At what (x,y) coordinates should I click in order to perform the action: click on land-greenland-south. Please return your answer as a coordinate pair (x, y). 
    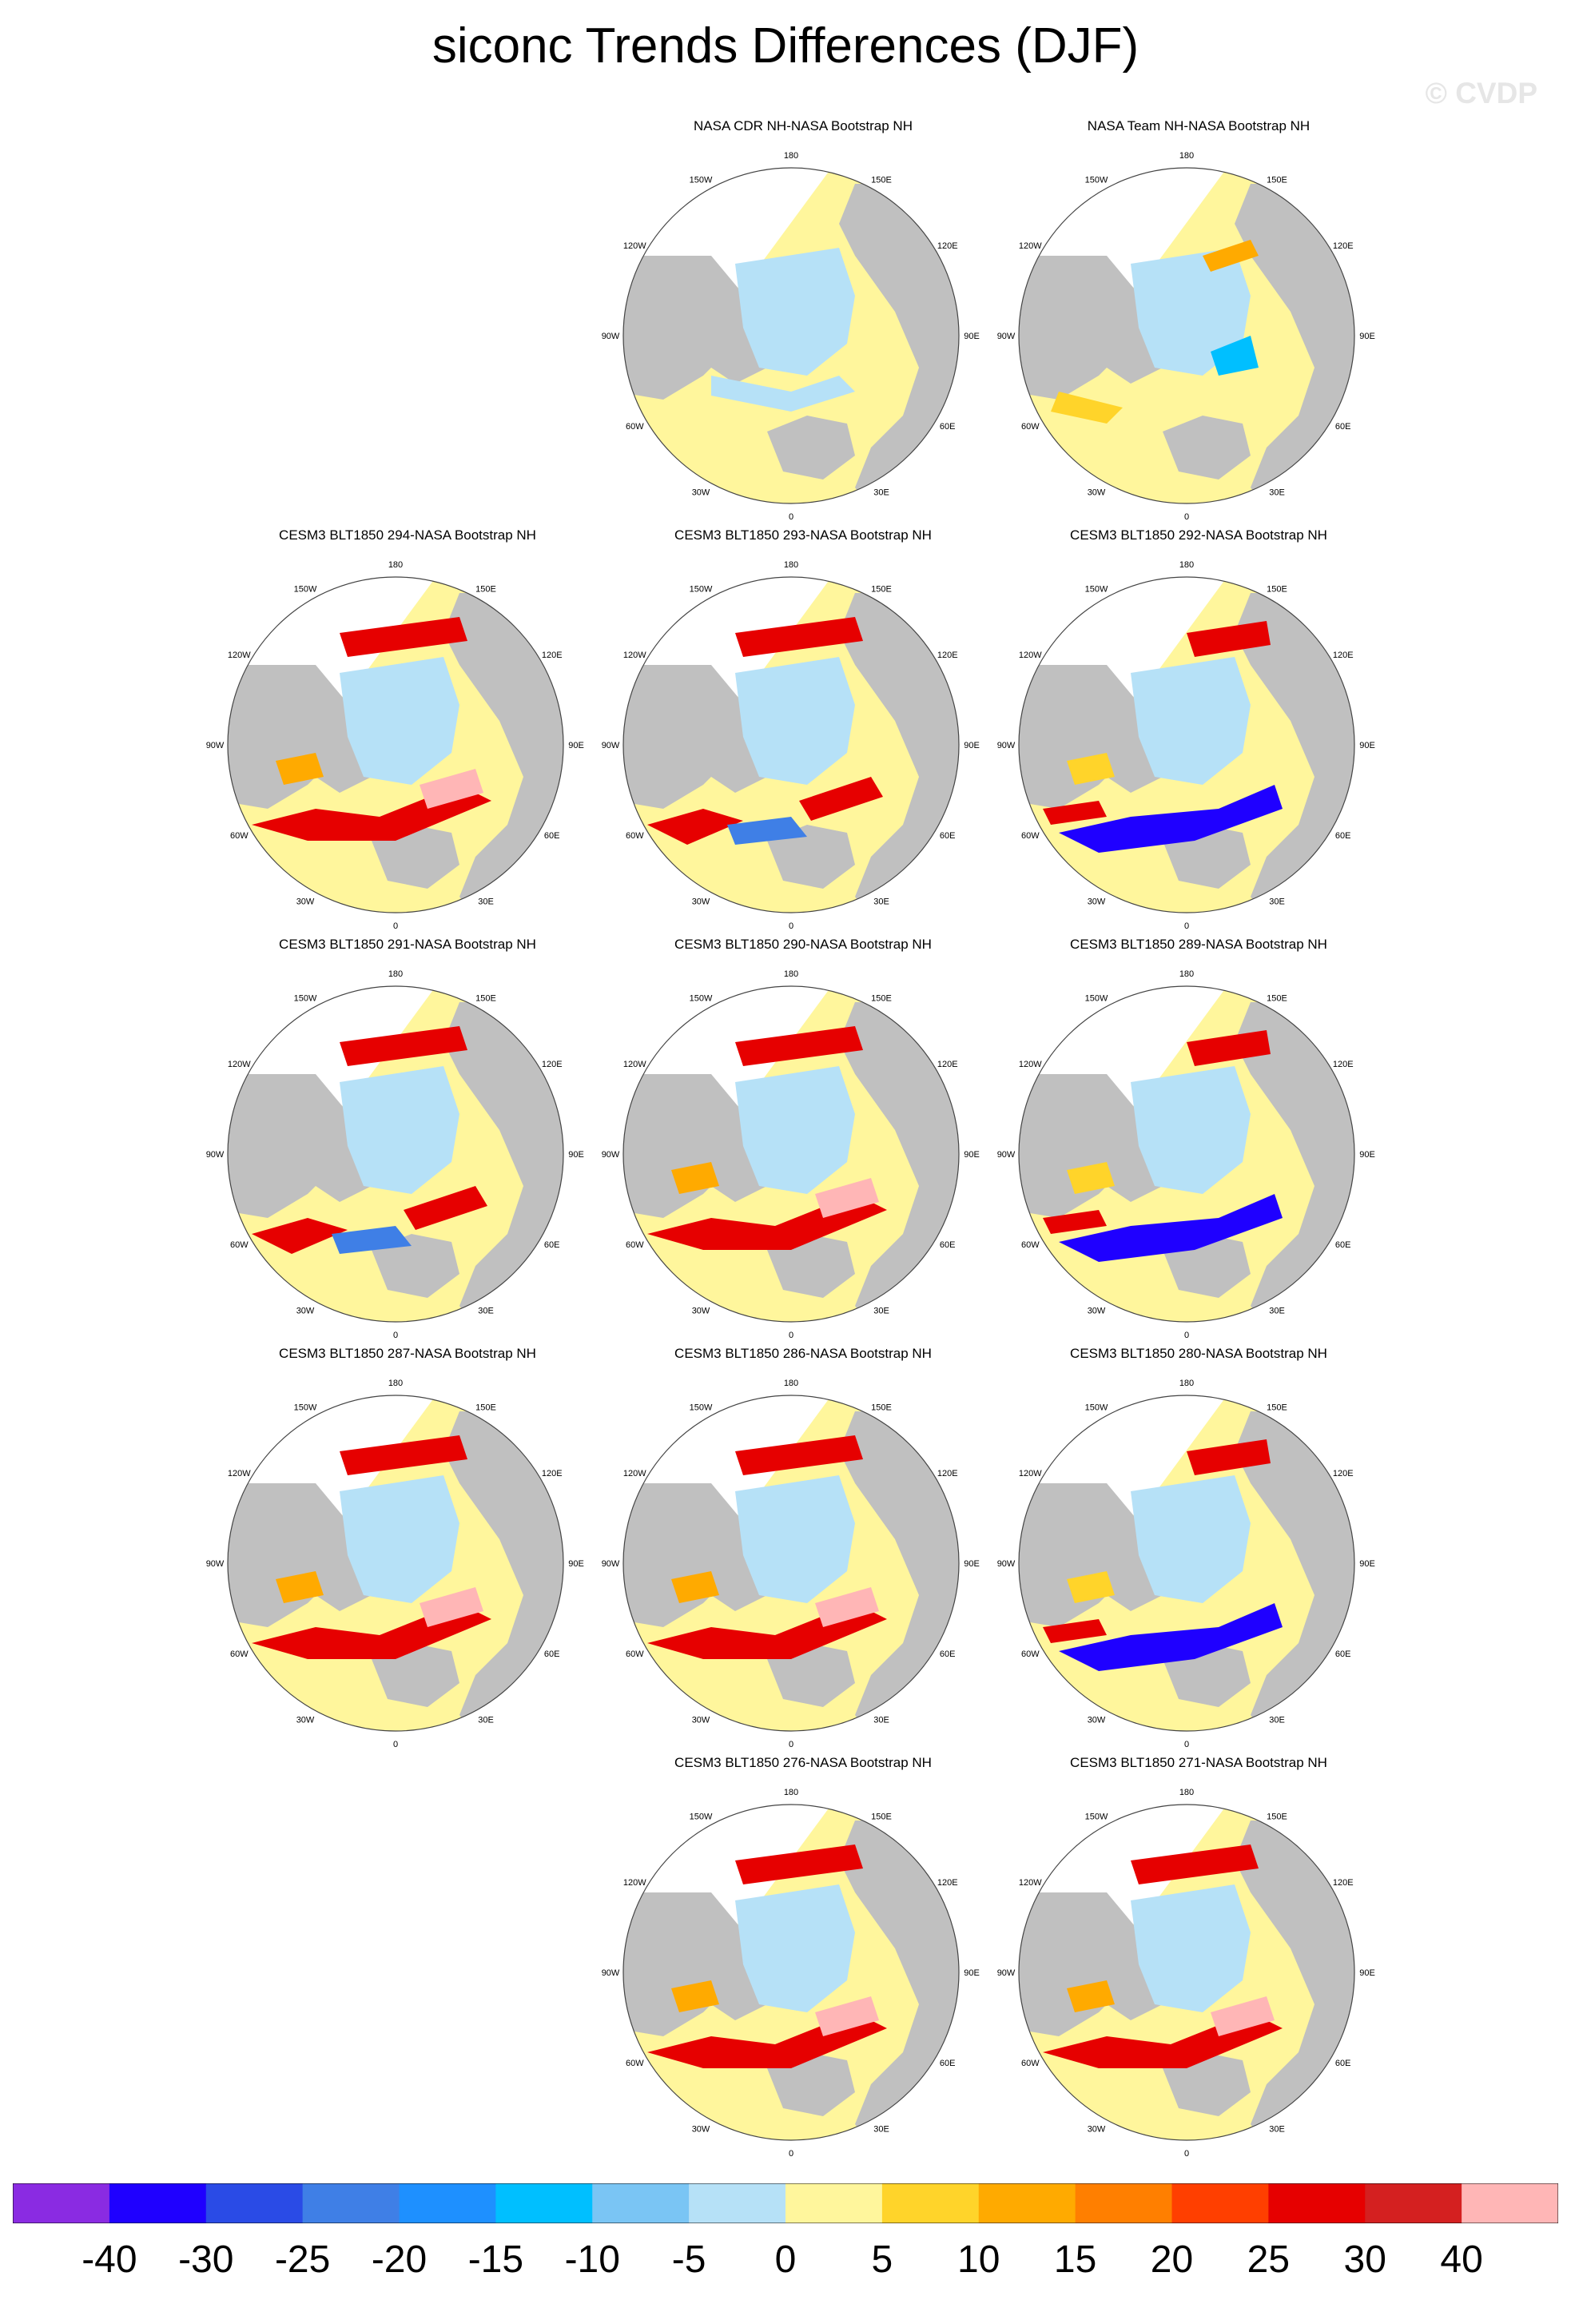
    Looking at the image, I should click on (1207, 448).